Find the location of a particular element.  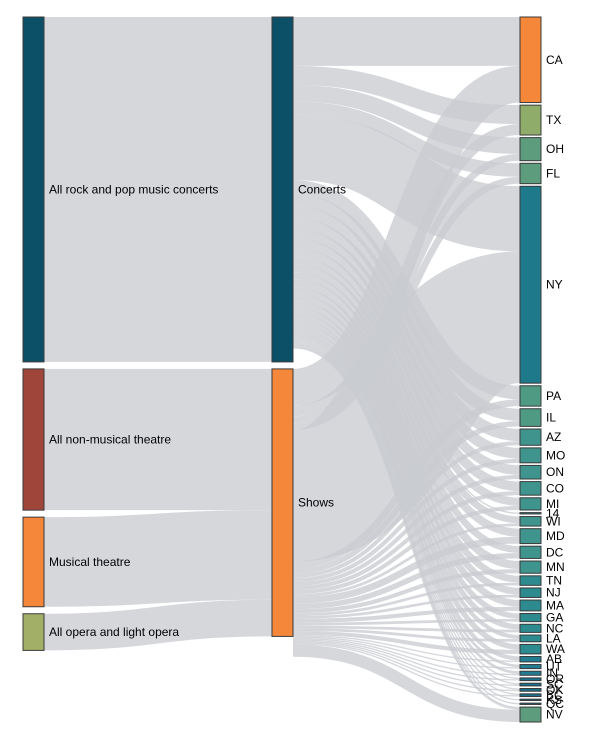

node-label-mn: MN is located at coordinates (555, 567).